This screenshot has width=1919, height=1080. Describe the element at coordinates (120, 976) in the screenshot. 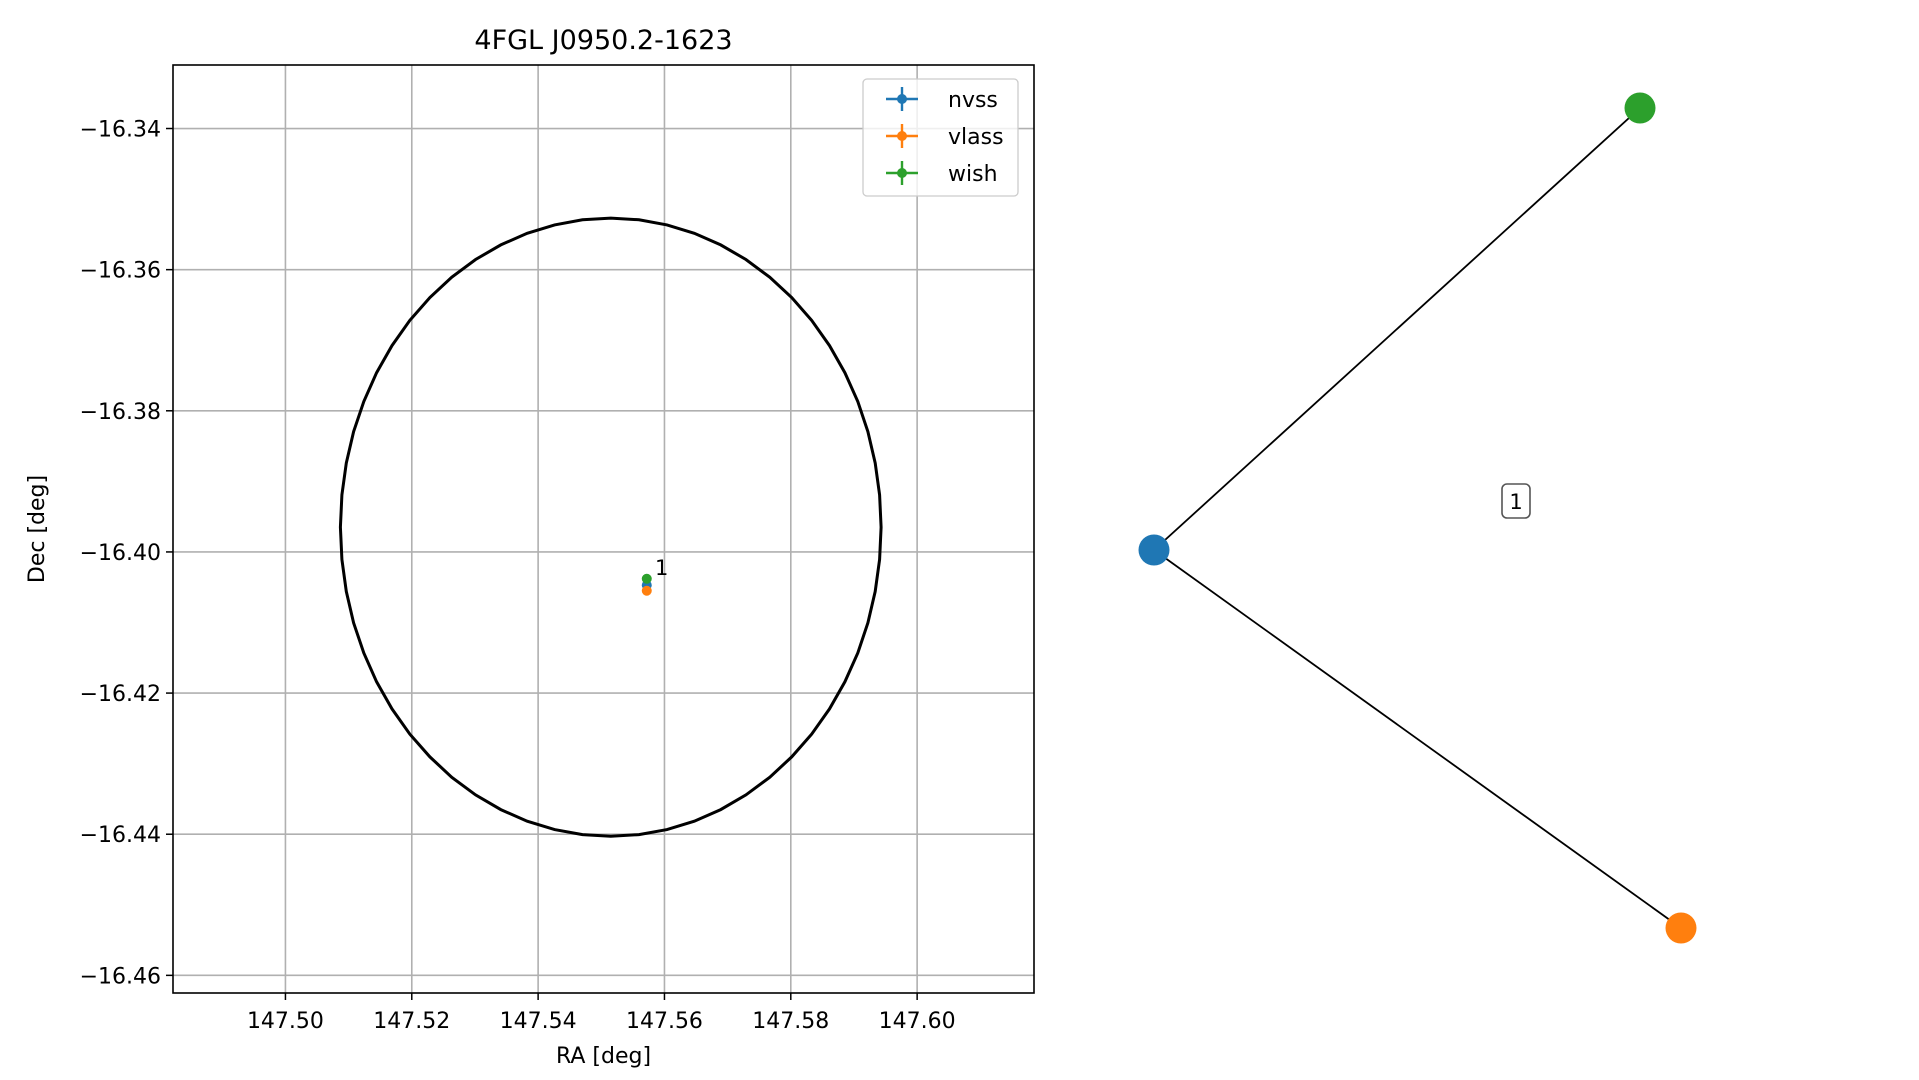

I see `y-tick-label: −16.46` at that location.